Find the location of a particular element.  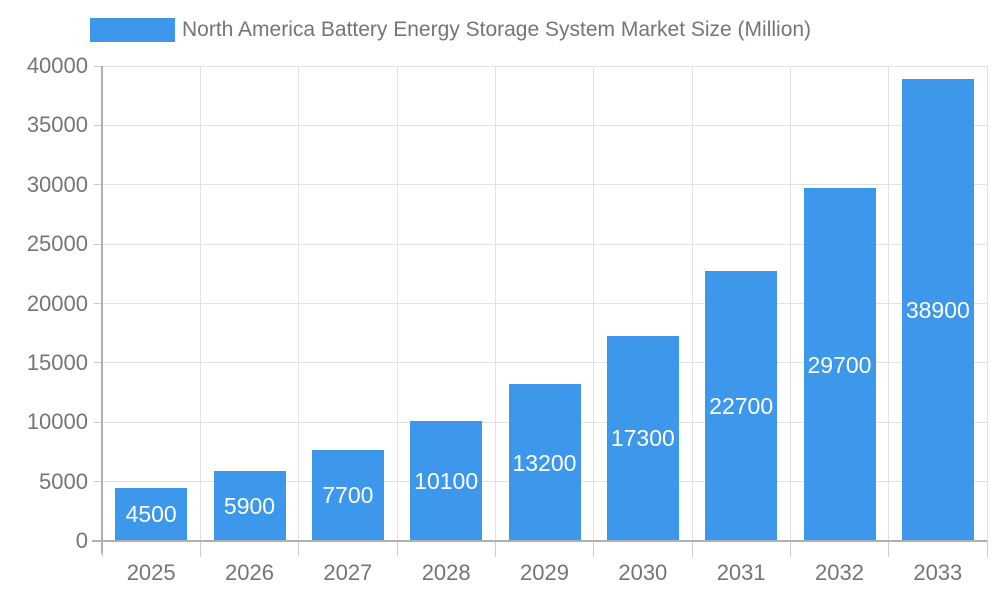

x-axis-label: 2033 is located at coordinates (938, 572).